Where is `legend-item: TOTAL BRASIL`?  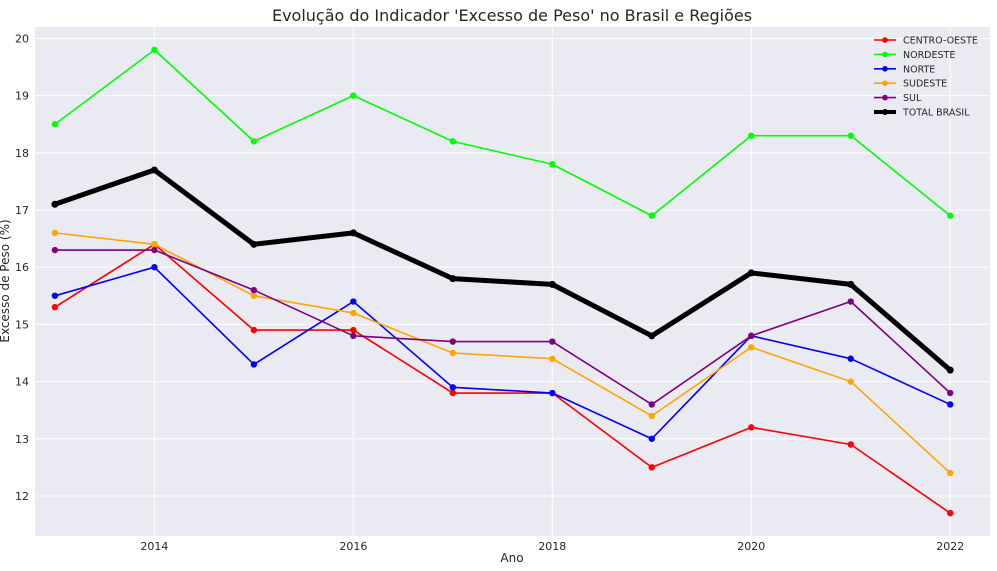
legend-item: TOTAL BRASIL is located at coordinates (922, 113).